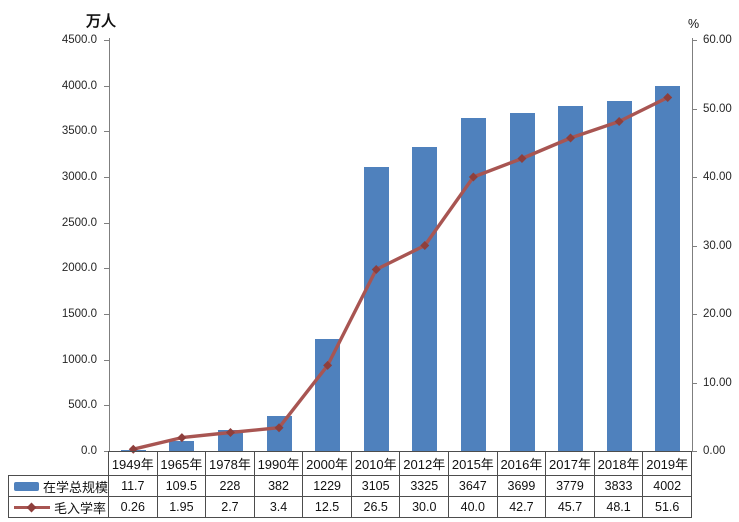  I want to click on value-cell: 40.0, so click(473, 507).